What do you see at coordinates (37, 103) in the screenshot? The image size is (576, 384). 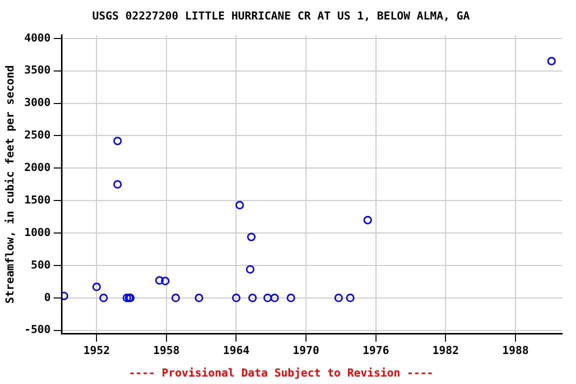 I see `y-tick-label: 3000` at bounding box center [37, 103].